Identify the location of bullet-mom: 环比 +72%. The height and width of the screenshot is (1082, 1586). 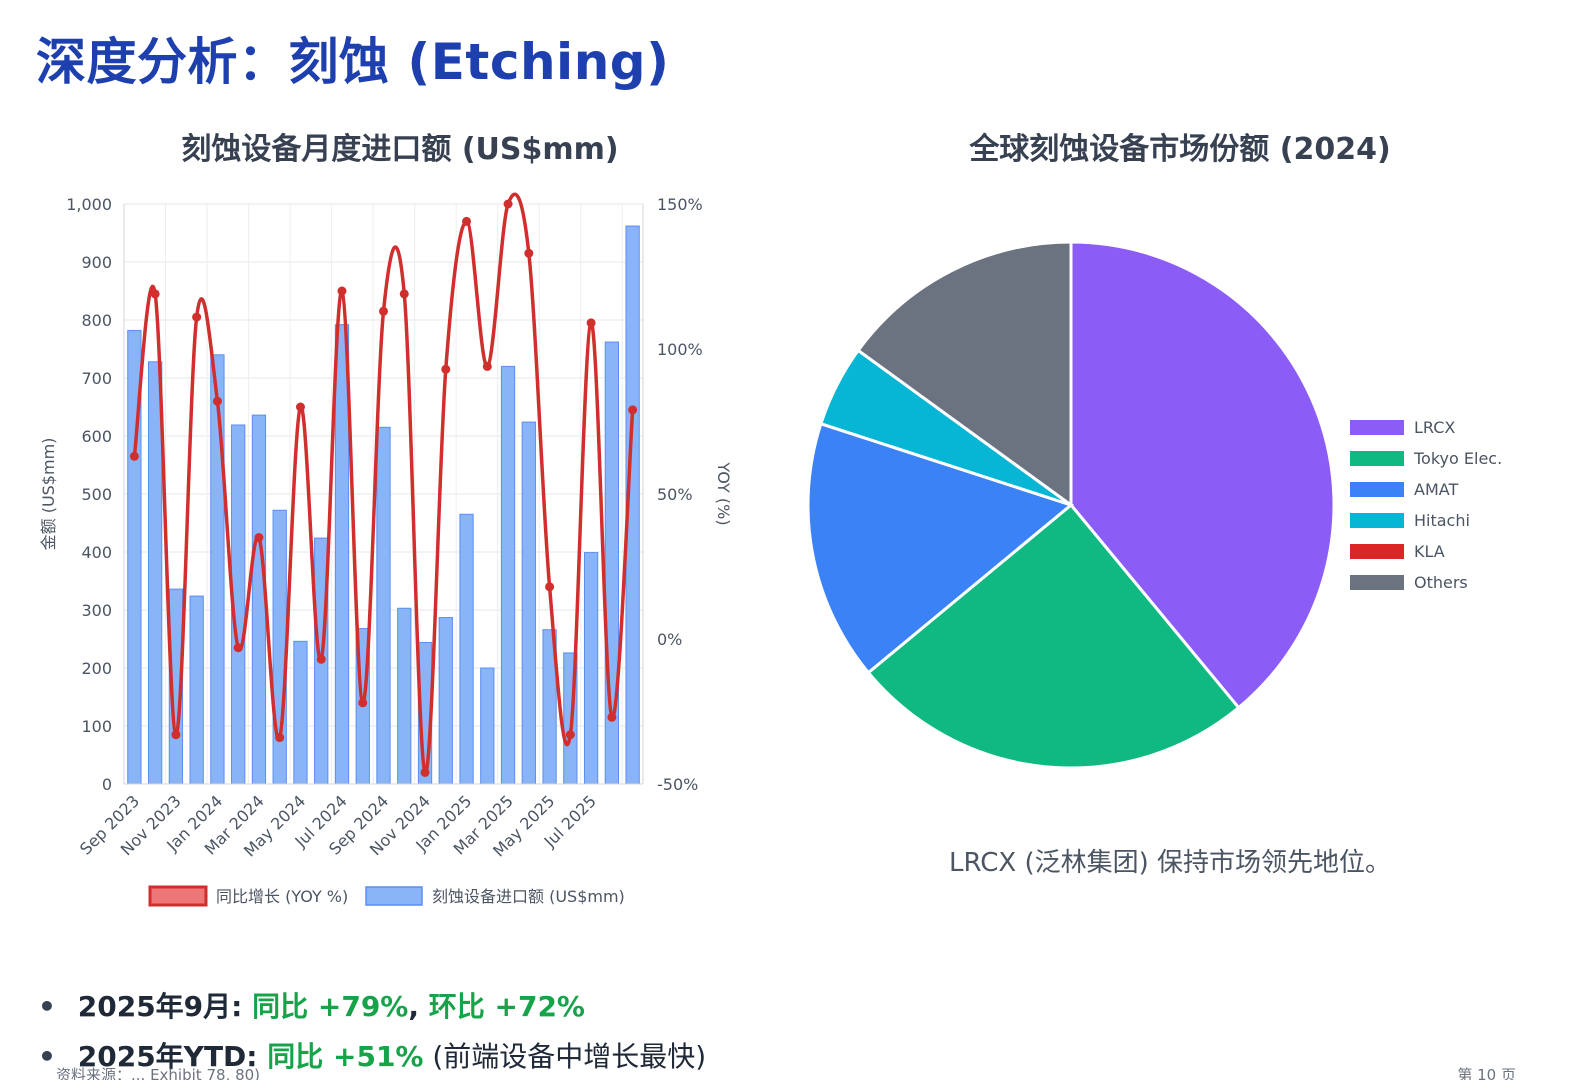
(506, 1006).